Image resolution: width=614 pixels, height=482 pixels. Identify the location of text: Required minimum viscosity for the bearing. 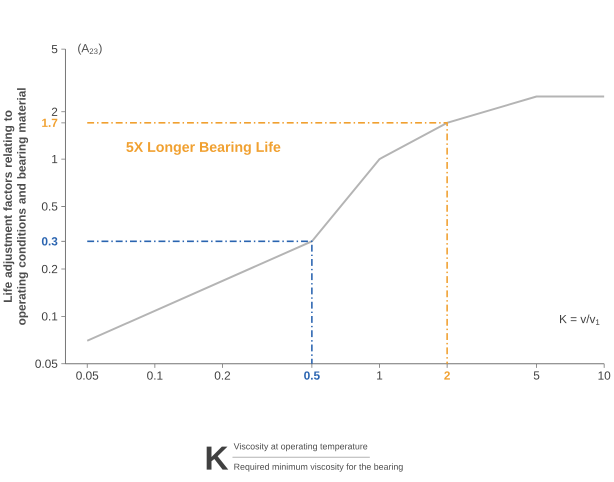
(318, 468).